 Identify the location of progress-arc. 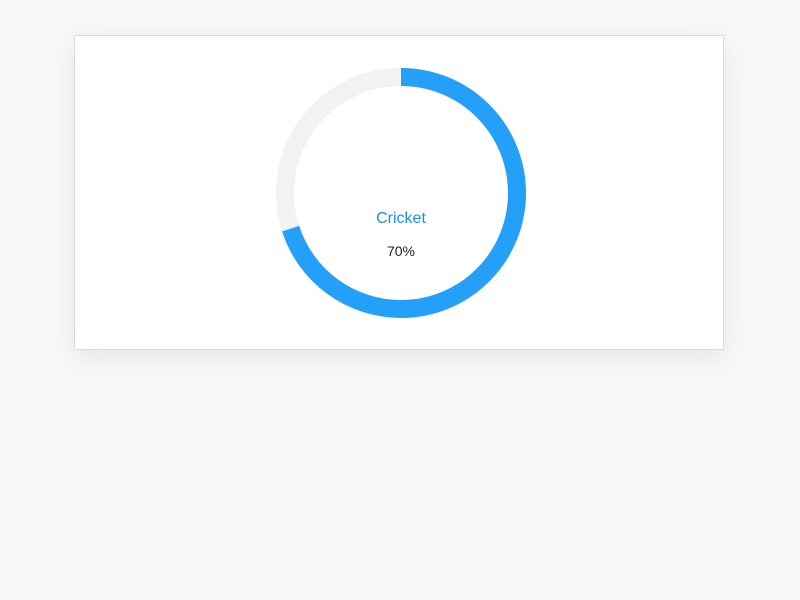
(401, 193).